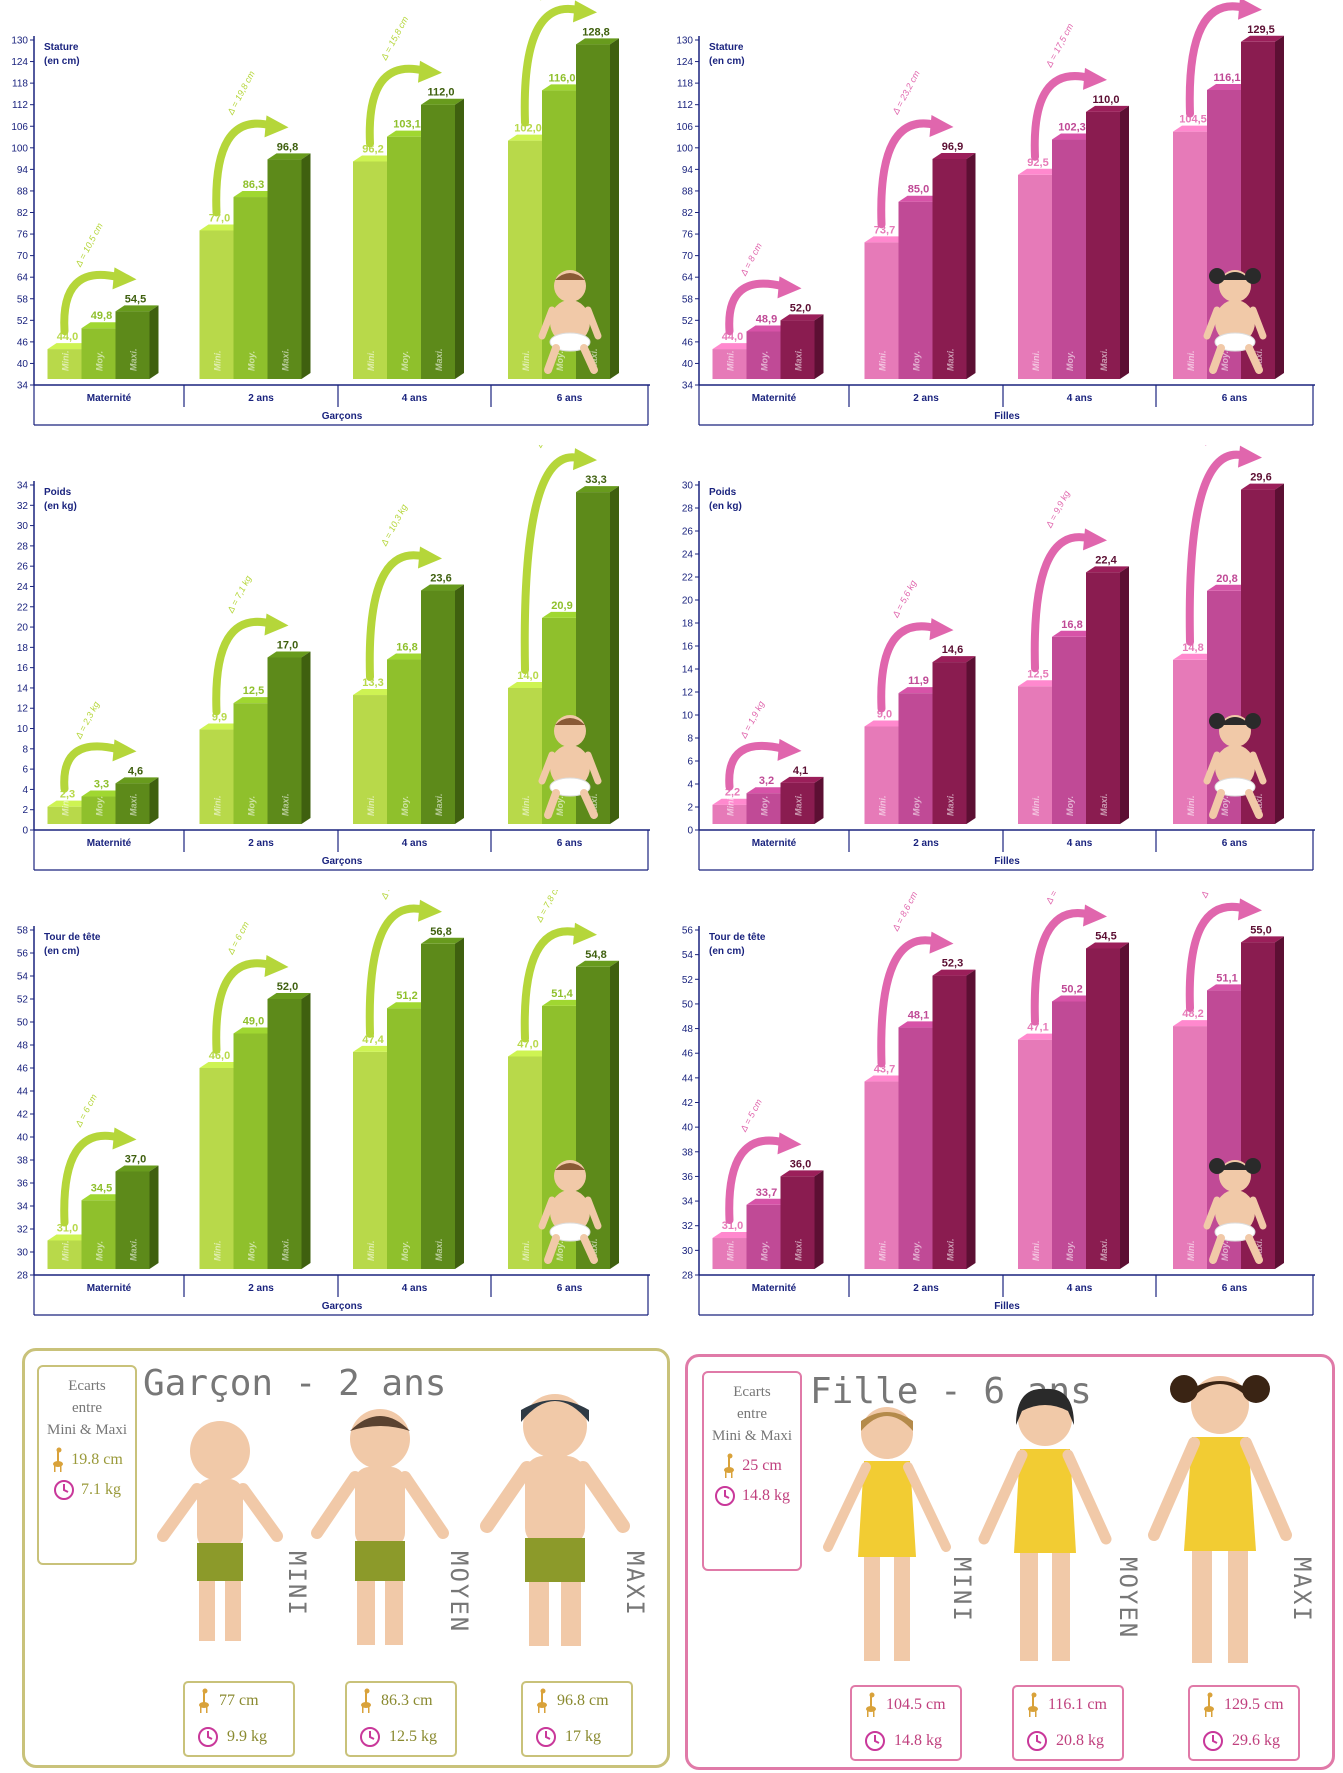  I want to click on data-label: 22,4, so click(1106, 560).